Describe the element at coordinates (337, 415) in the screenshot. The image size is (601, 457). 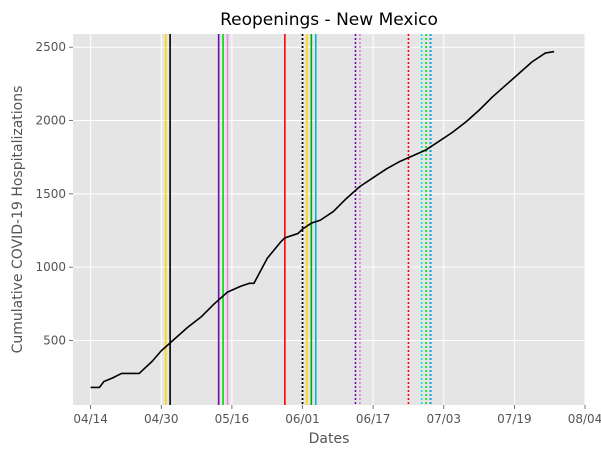
I see `x-tick-labels: 04/14 04/30 05/16 06/01 06/17 07/03 07/19 08/04` at that location.